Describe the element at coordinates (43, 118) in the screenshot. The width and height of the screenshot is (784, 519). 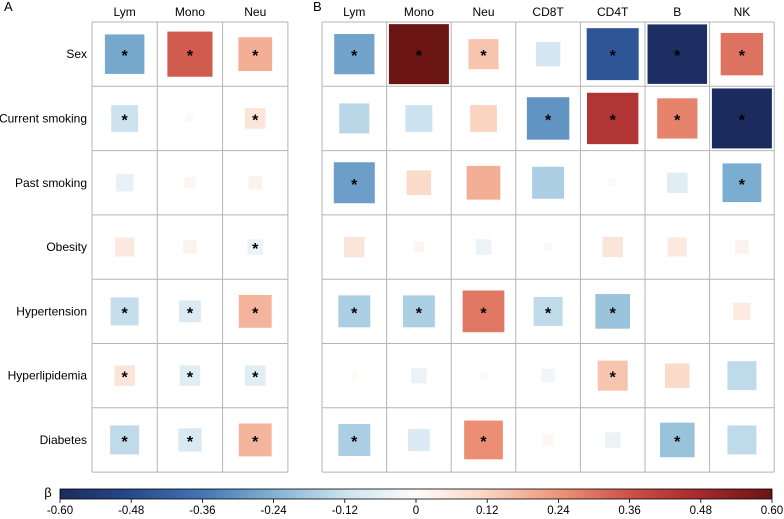
I see `row-label: Current smoking` at that location.